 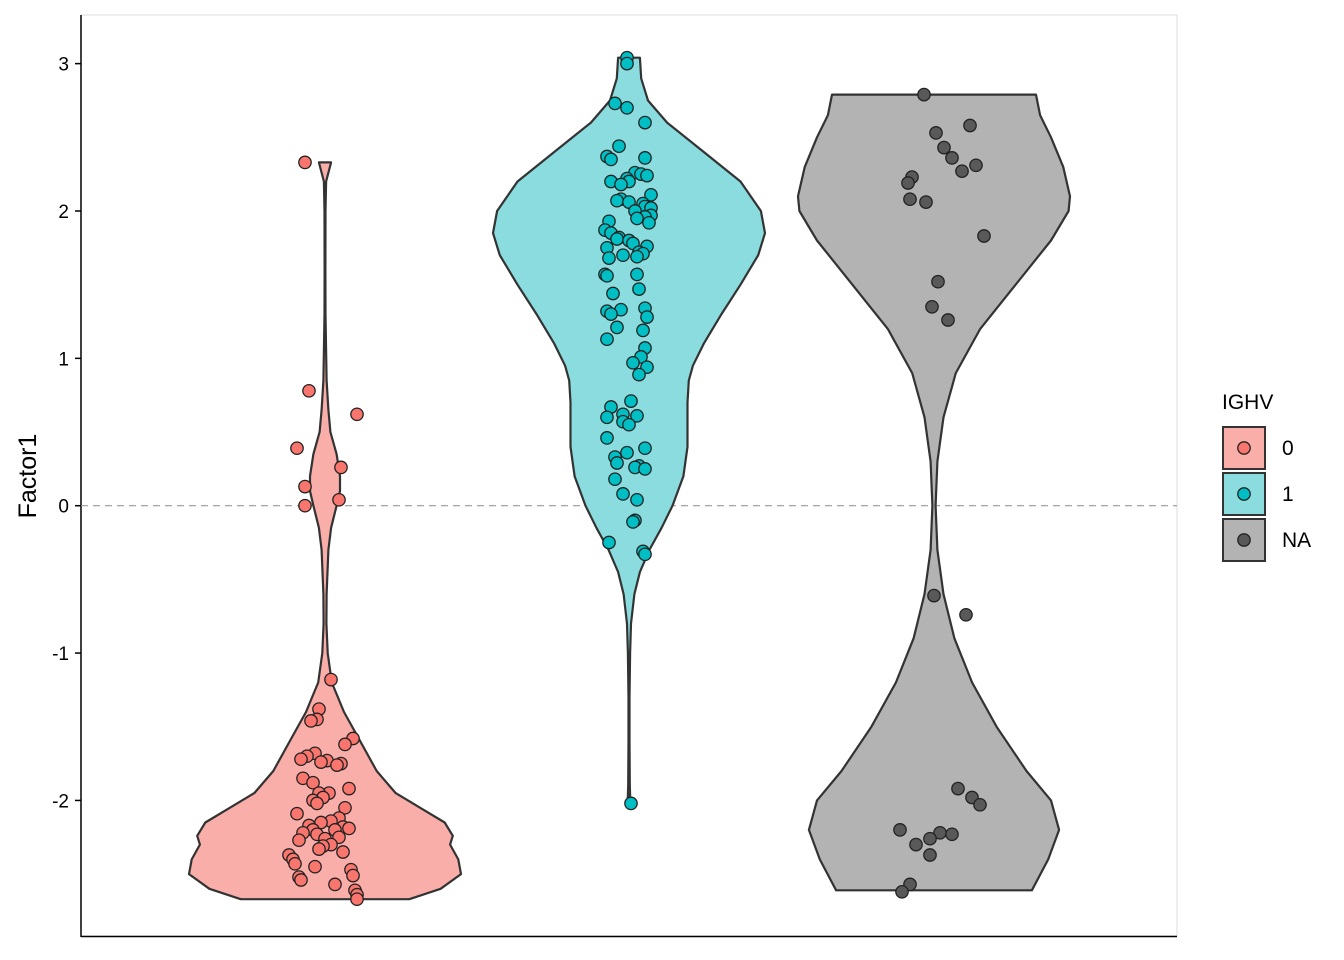 I want to click on legend-key-na: NA, so click(x=1266, y=540).